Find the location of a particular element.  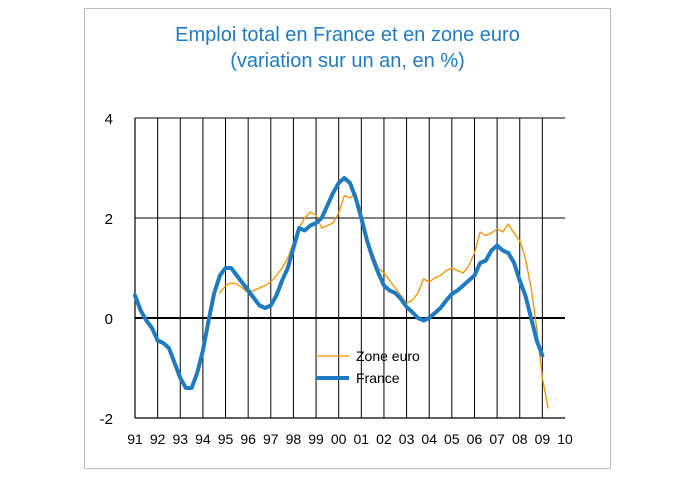

x-tick-label: 98 is located at coordinates (294, 439).